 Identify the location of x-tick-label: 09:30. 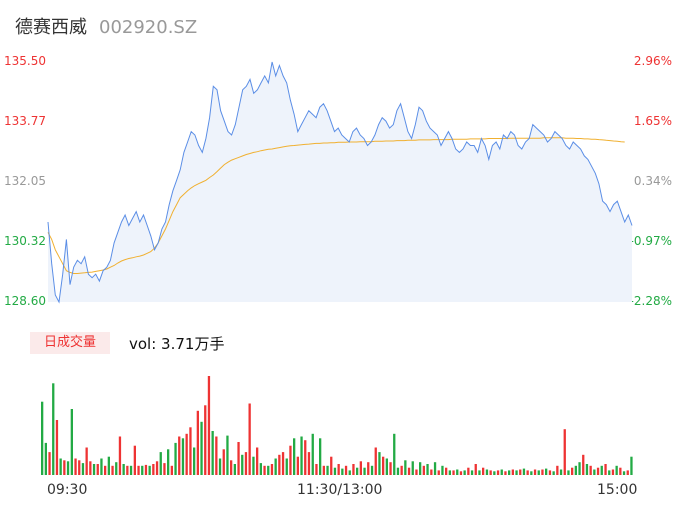
(67, 490).